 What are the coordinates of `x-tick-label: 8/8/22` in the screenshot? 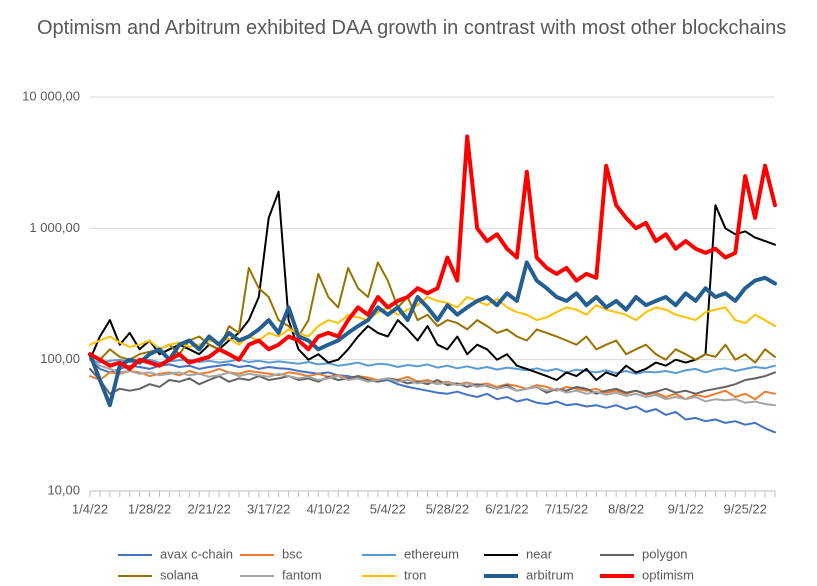 It's located at (626, 508).